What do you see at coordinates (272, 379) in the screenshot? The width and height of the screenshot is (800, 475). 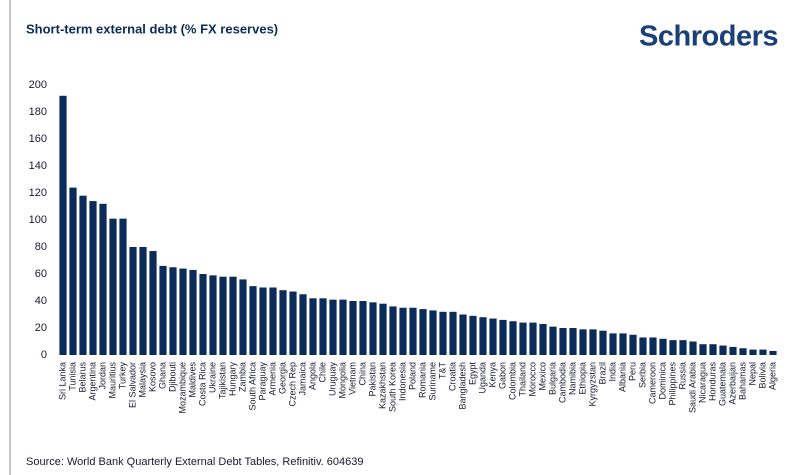 I see `x-tick-label: Armenia` at bounding box center [272, 379].